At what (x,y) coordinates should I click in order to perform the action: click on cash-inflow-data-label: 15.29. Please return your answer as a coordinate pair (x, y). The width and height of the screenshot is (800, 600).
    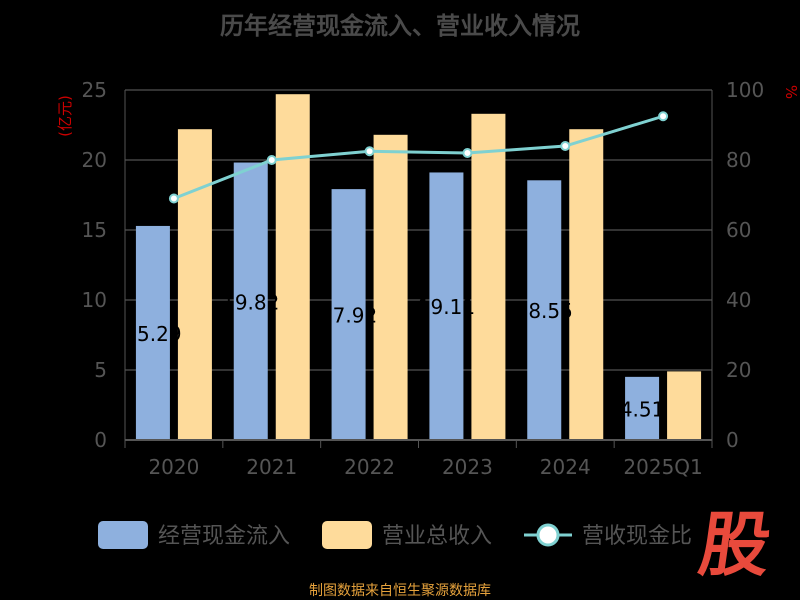
    Looking at the image, I should click on (152, 334).